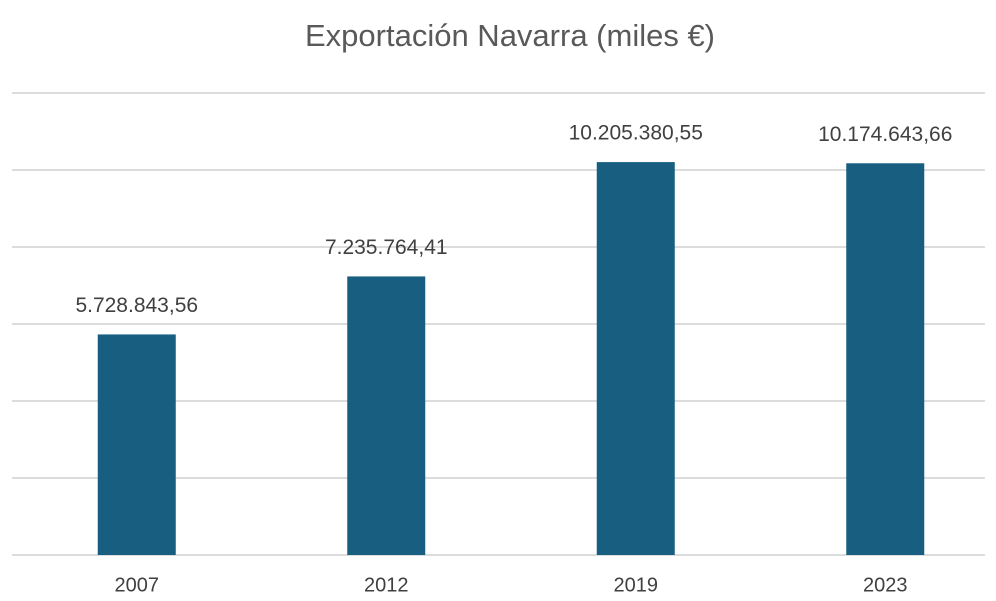 This screenshot has width=996, height=601. I want to click on x-tick-label: 2012, so click(386, 585).